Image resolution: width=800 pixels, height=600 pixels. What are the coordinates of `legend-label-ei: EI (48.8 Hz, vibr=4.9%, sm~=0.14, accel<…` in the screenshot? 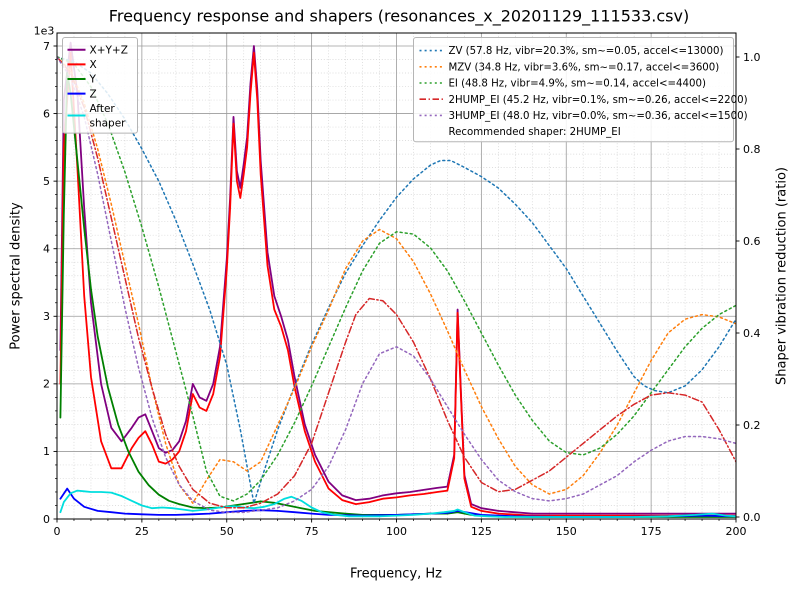 It's located at (577, 84).